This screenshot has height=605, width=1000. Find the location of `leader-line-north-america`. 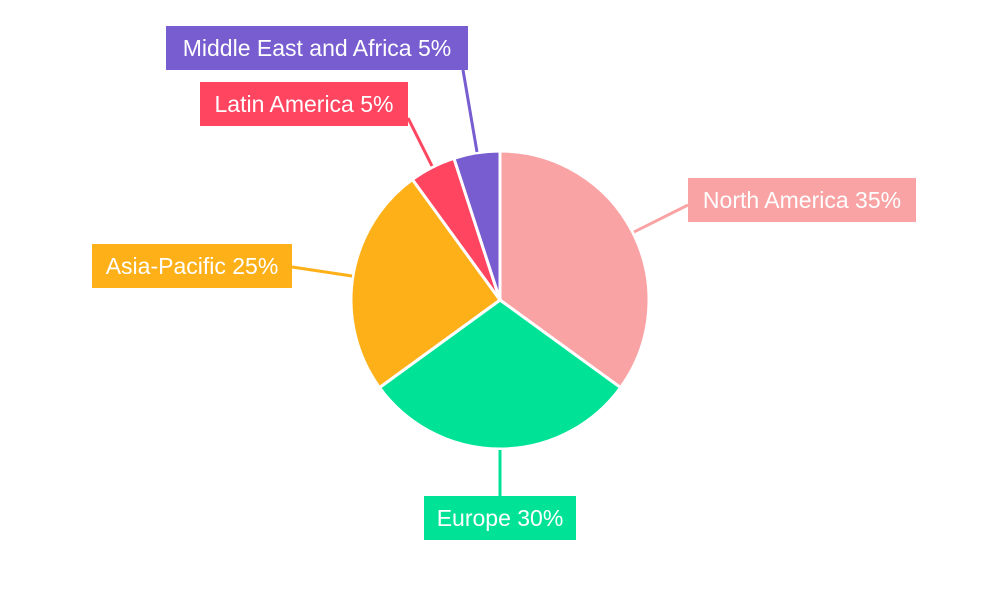

leader-line-north-america is located at coordinates (661, 218).